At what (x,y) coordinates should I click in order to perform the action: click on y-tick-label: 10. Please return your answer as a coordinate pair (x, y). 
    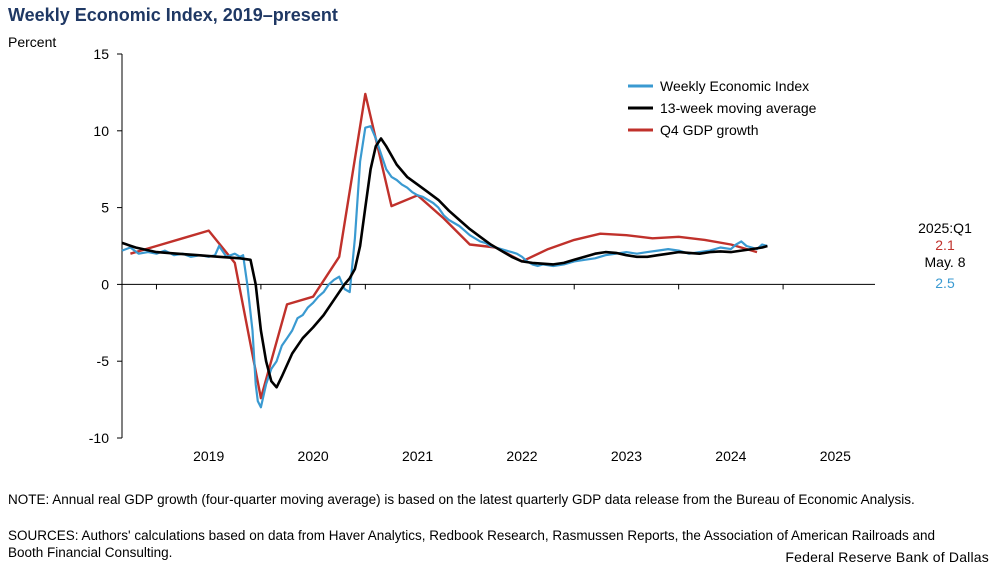
    Looking at the image, I should click on (101, 131).